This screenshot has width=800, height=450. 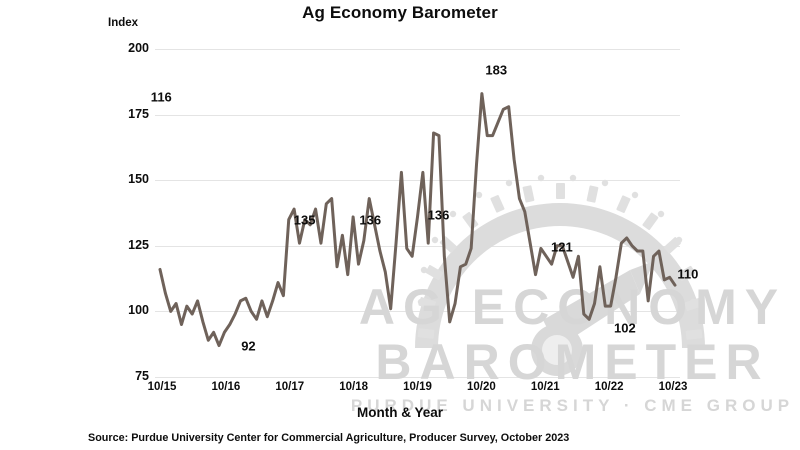 What do you see at coordinates (138, 113) in the screenshot?
I see `y-axis-tick-label: 175` at bounding box center [138, 113].